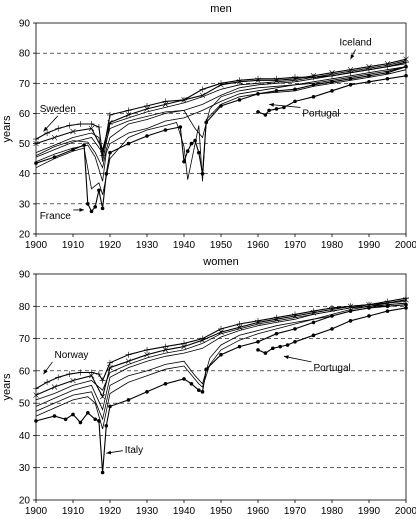  What do you see at coordinates (405, 511) in the screenshot?
I see `x-tick-label: 2000` at bounding box center [405, 511].